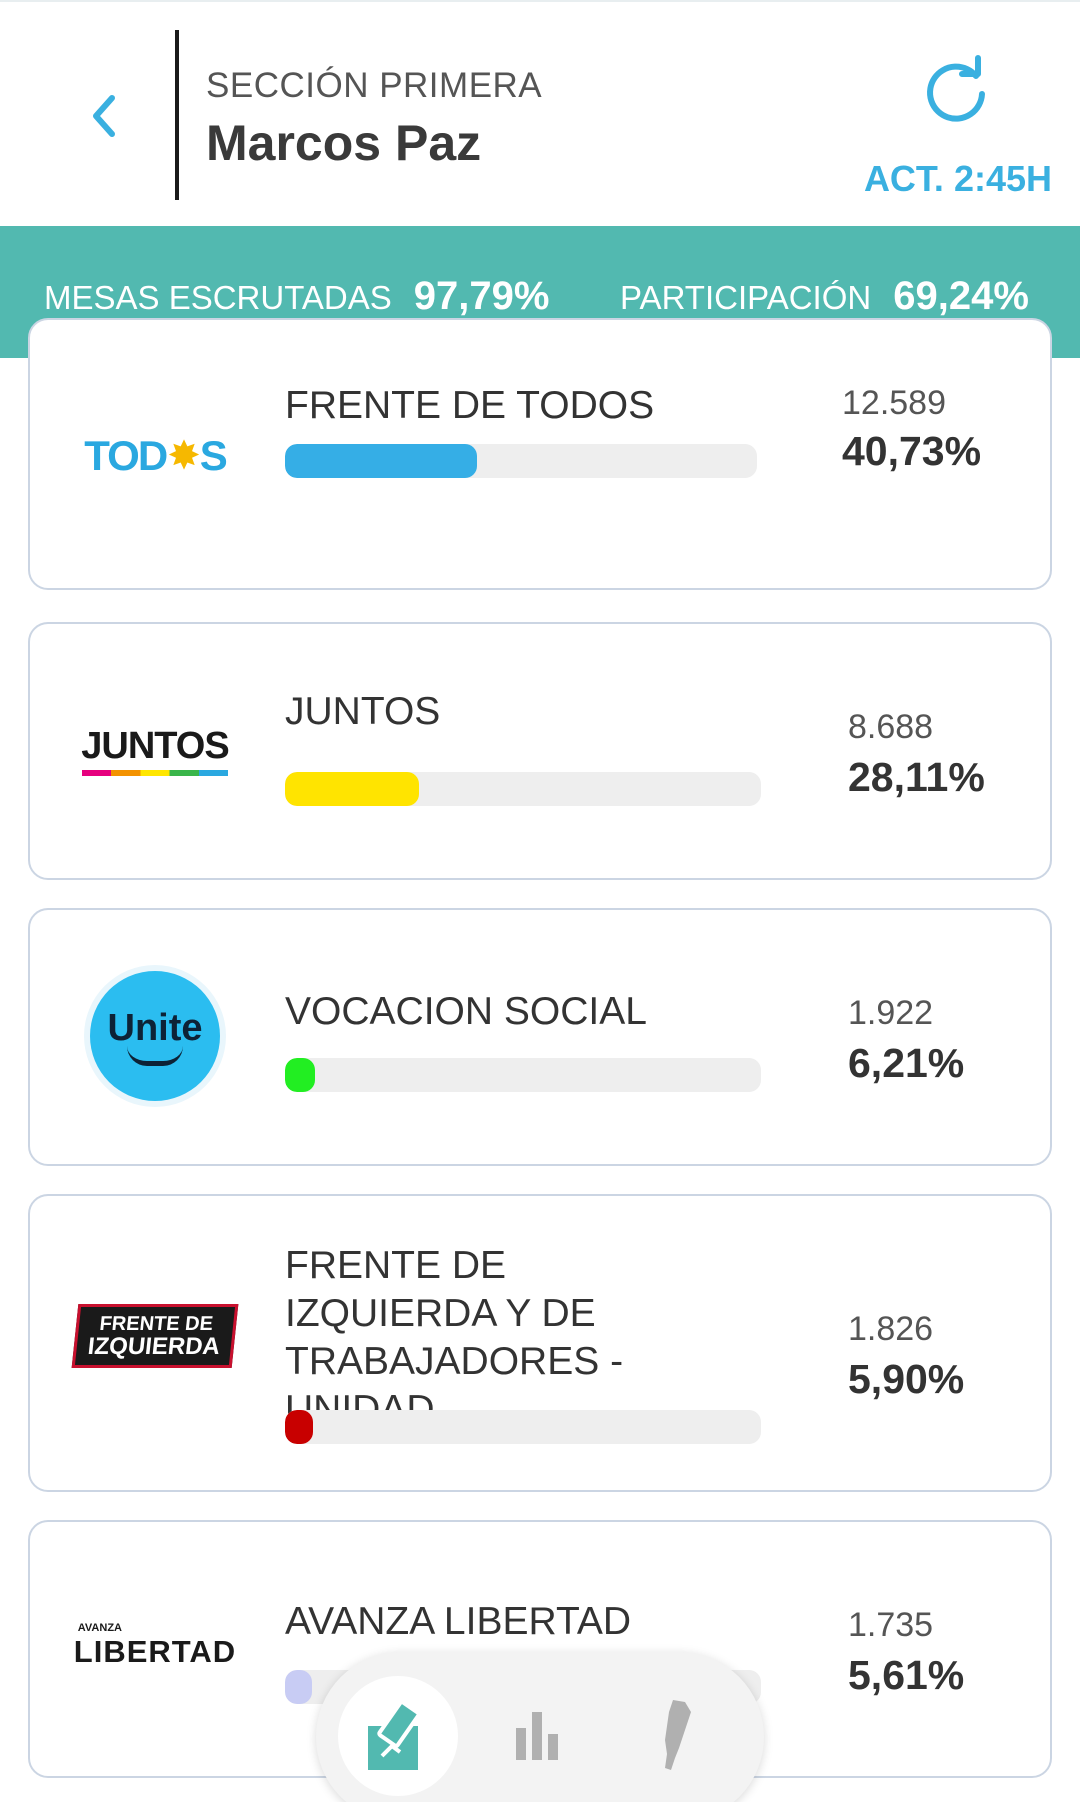  Describe the element at coordinates (537, 1736) in the screenshot. I see `bar-chart-icon` at that location.